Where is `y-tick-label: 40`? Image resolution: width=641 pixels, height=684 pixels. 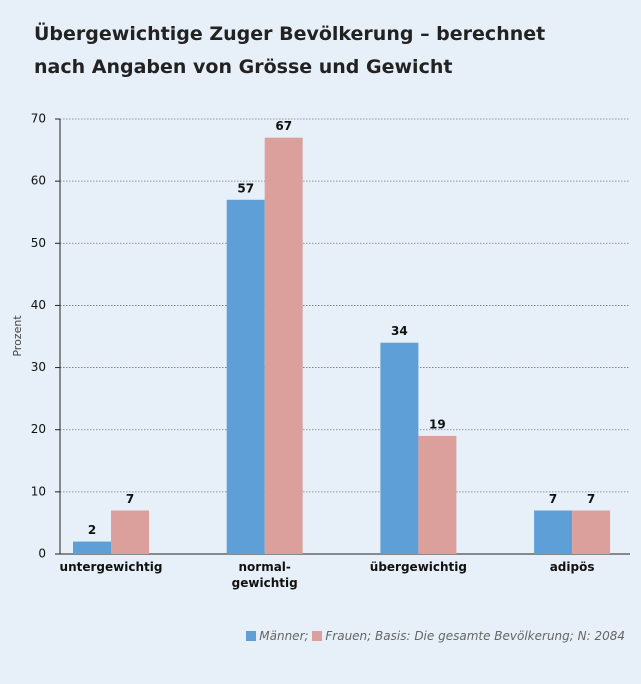
y-tick-label: 40 is located at coordinates (38, 305).